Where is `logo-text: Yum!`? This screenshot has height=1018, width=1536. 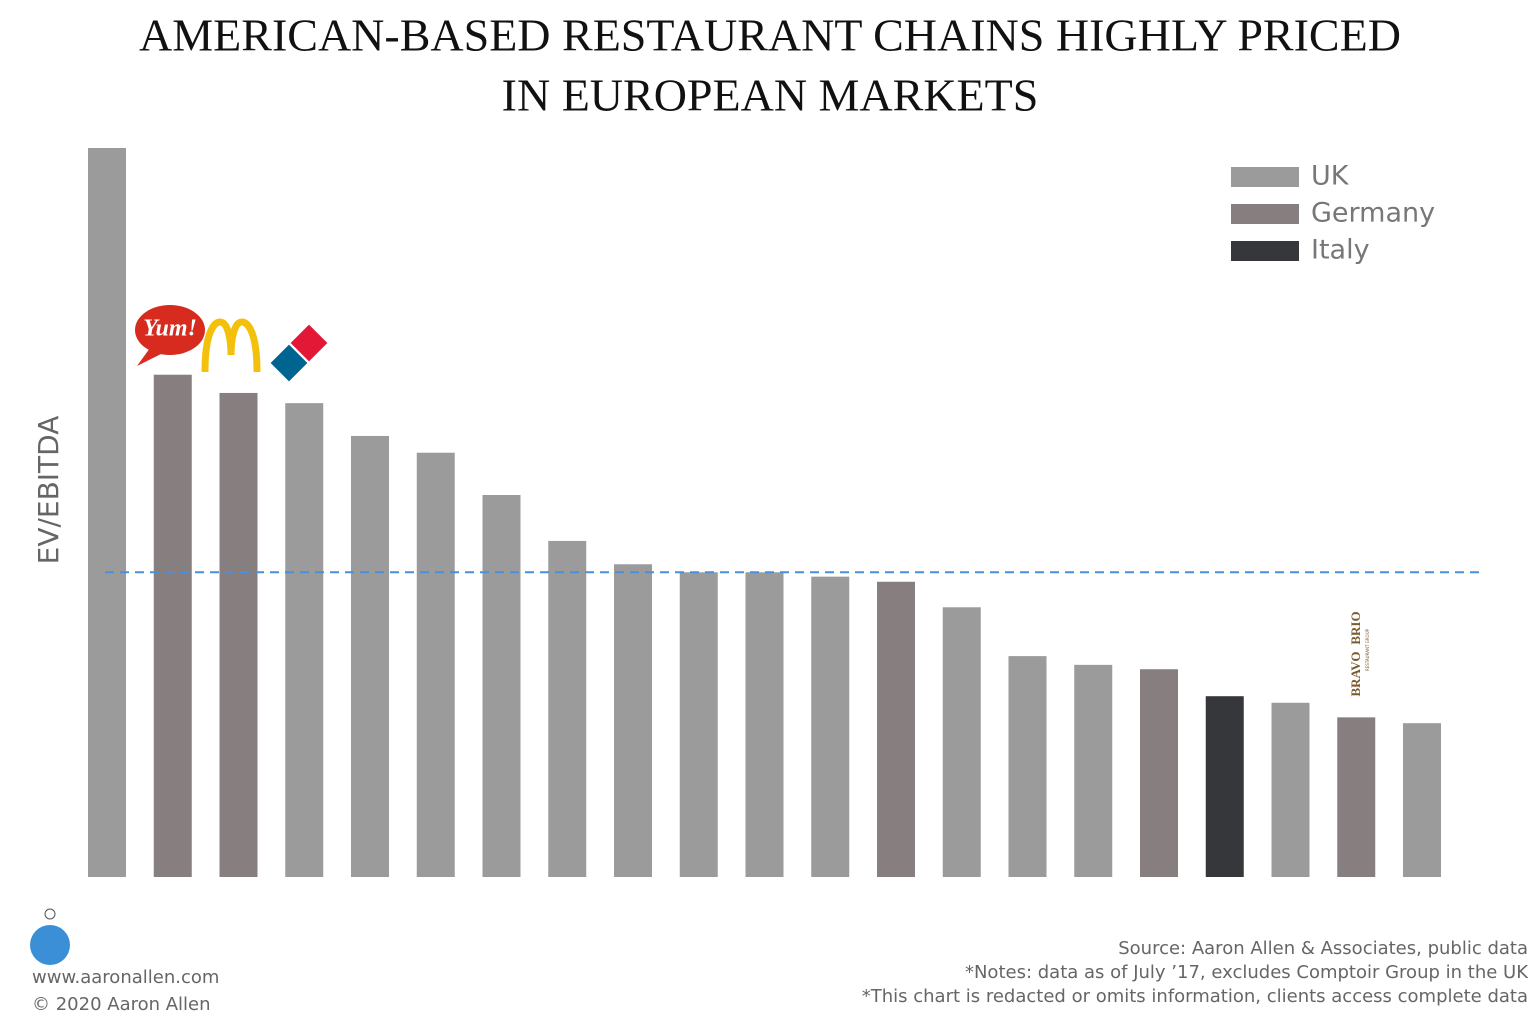 logo-text: Yum! is located at coordinates (170, 329).